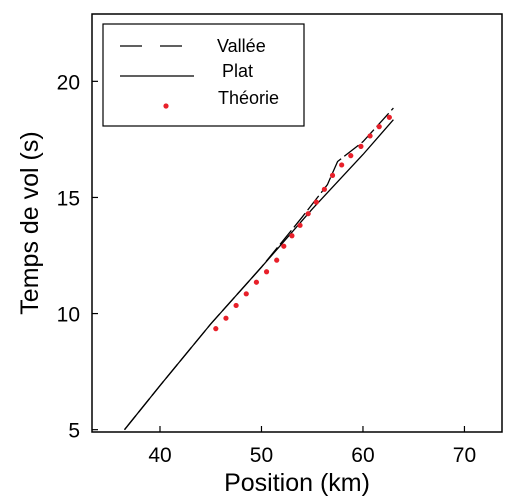  I want to click on y-tick-label: 20, so click(68, 82).